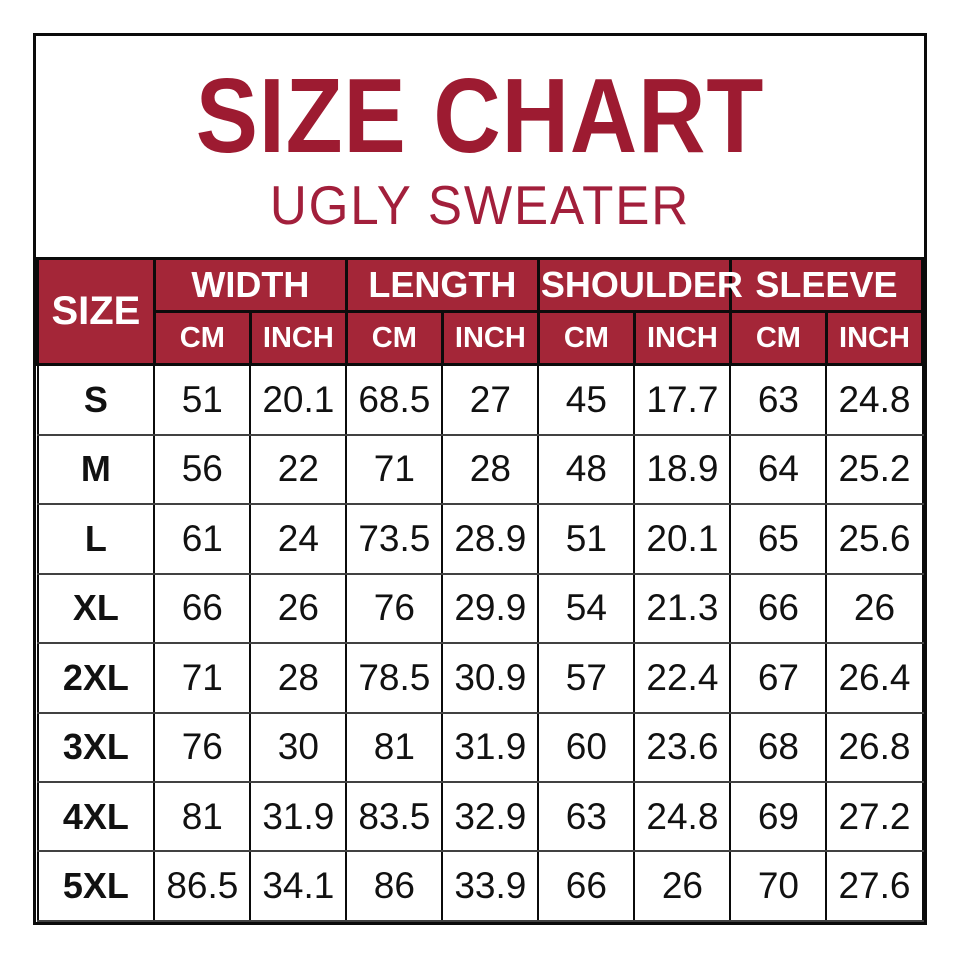 The width and height of the screenshot is (960, 960). I want to click on col-header-shoulder: SHOULDER, so click(639, 285).